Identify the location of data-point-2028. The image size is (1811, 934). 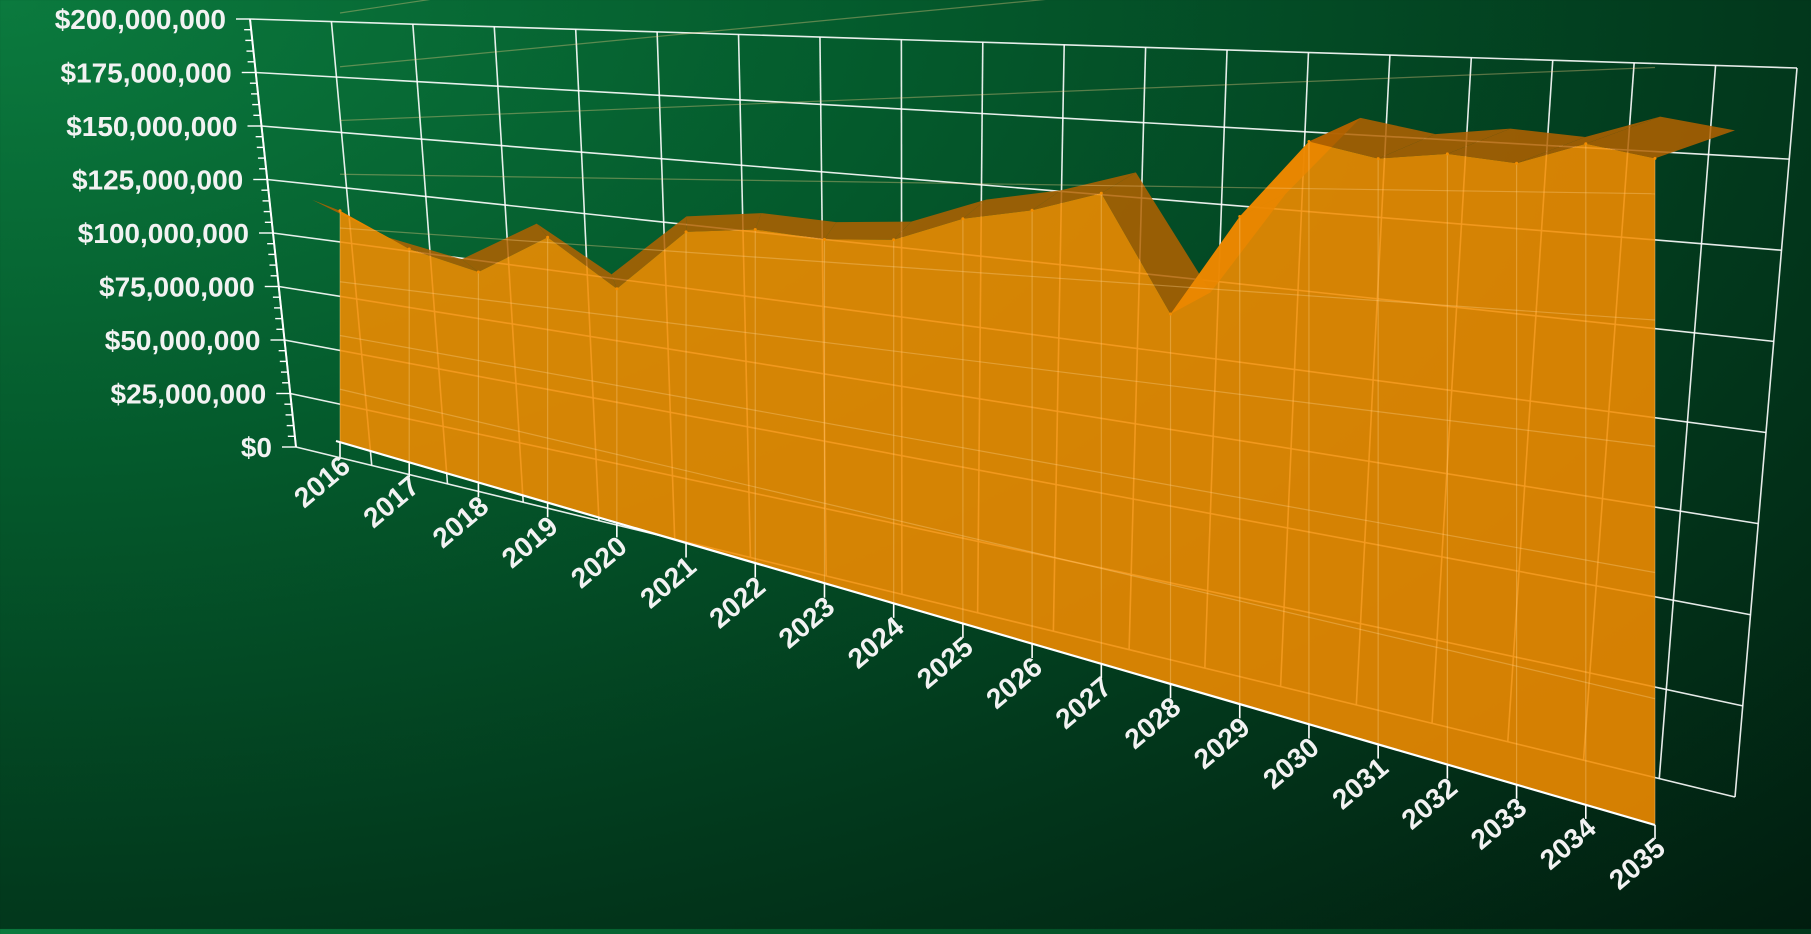
(1171, 314).